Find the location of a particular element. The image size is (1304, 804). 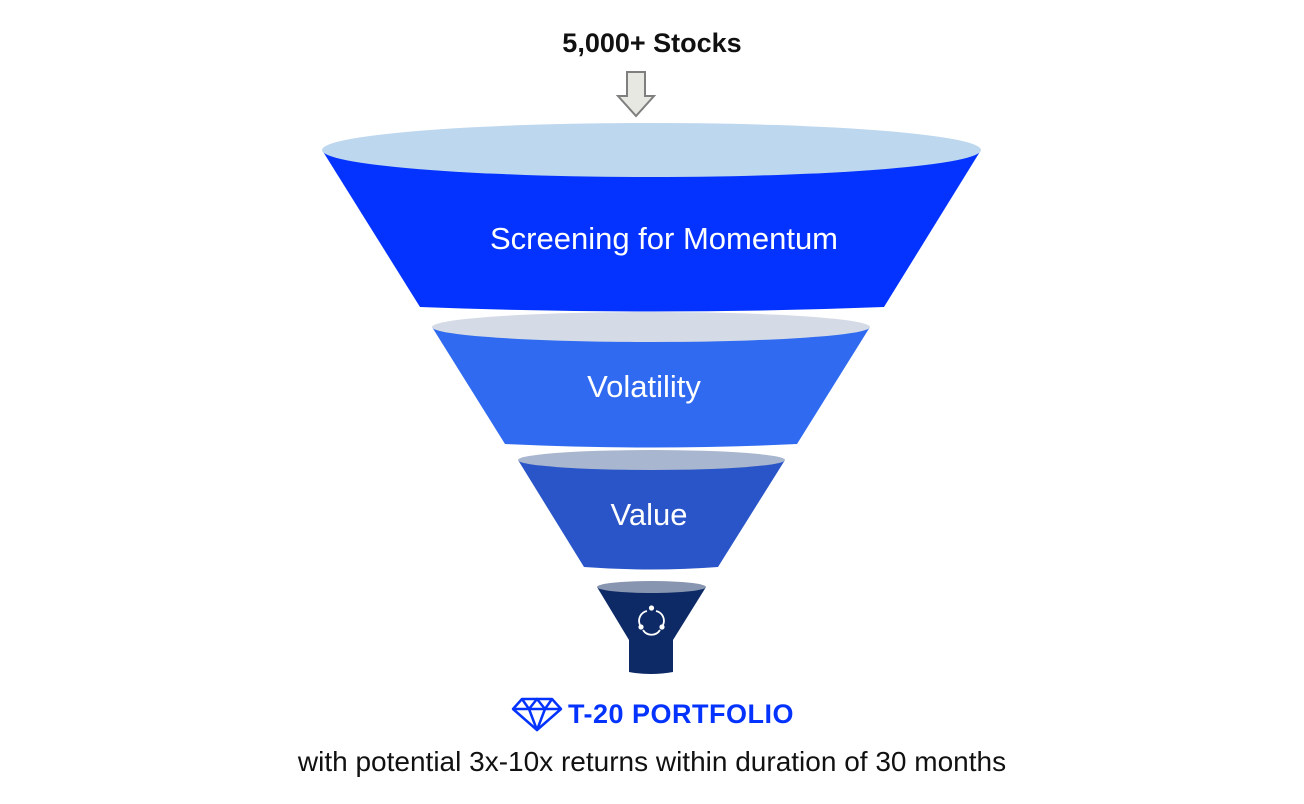

cycle-icon is located at coordinates (651, 620).